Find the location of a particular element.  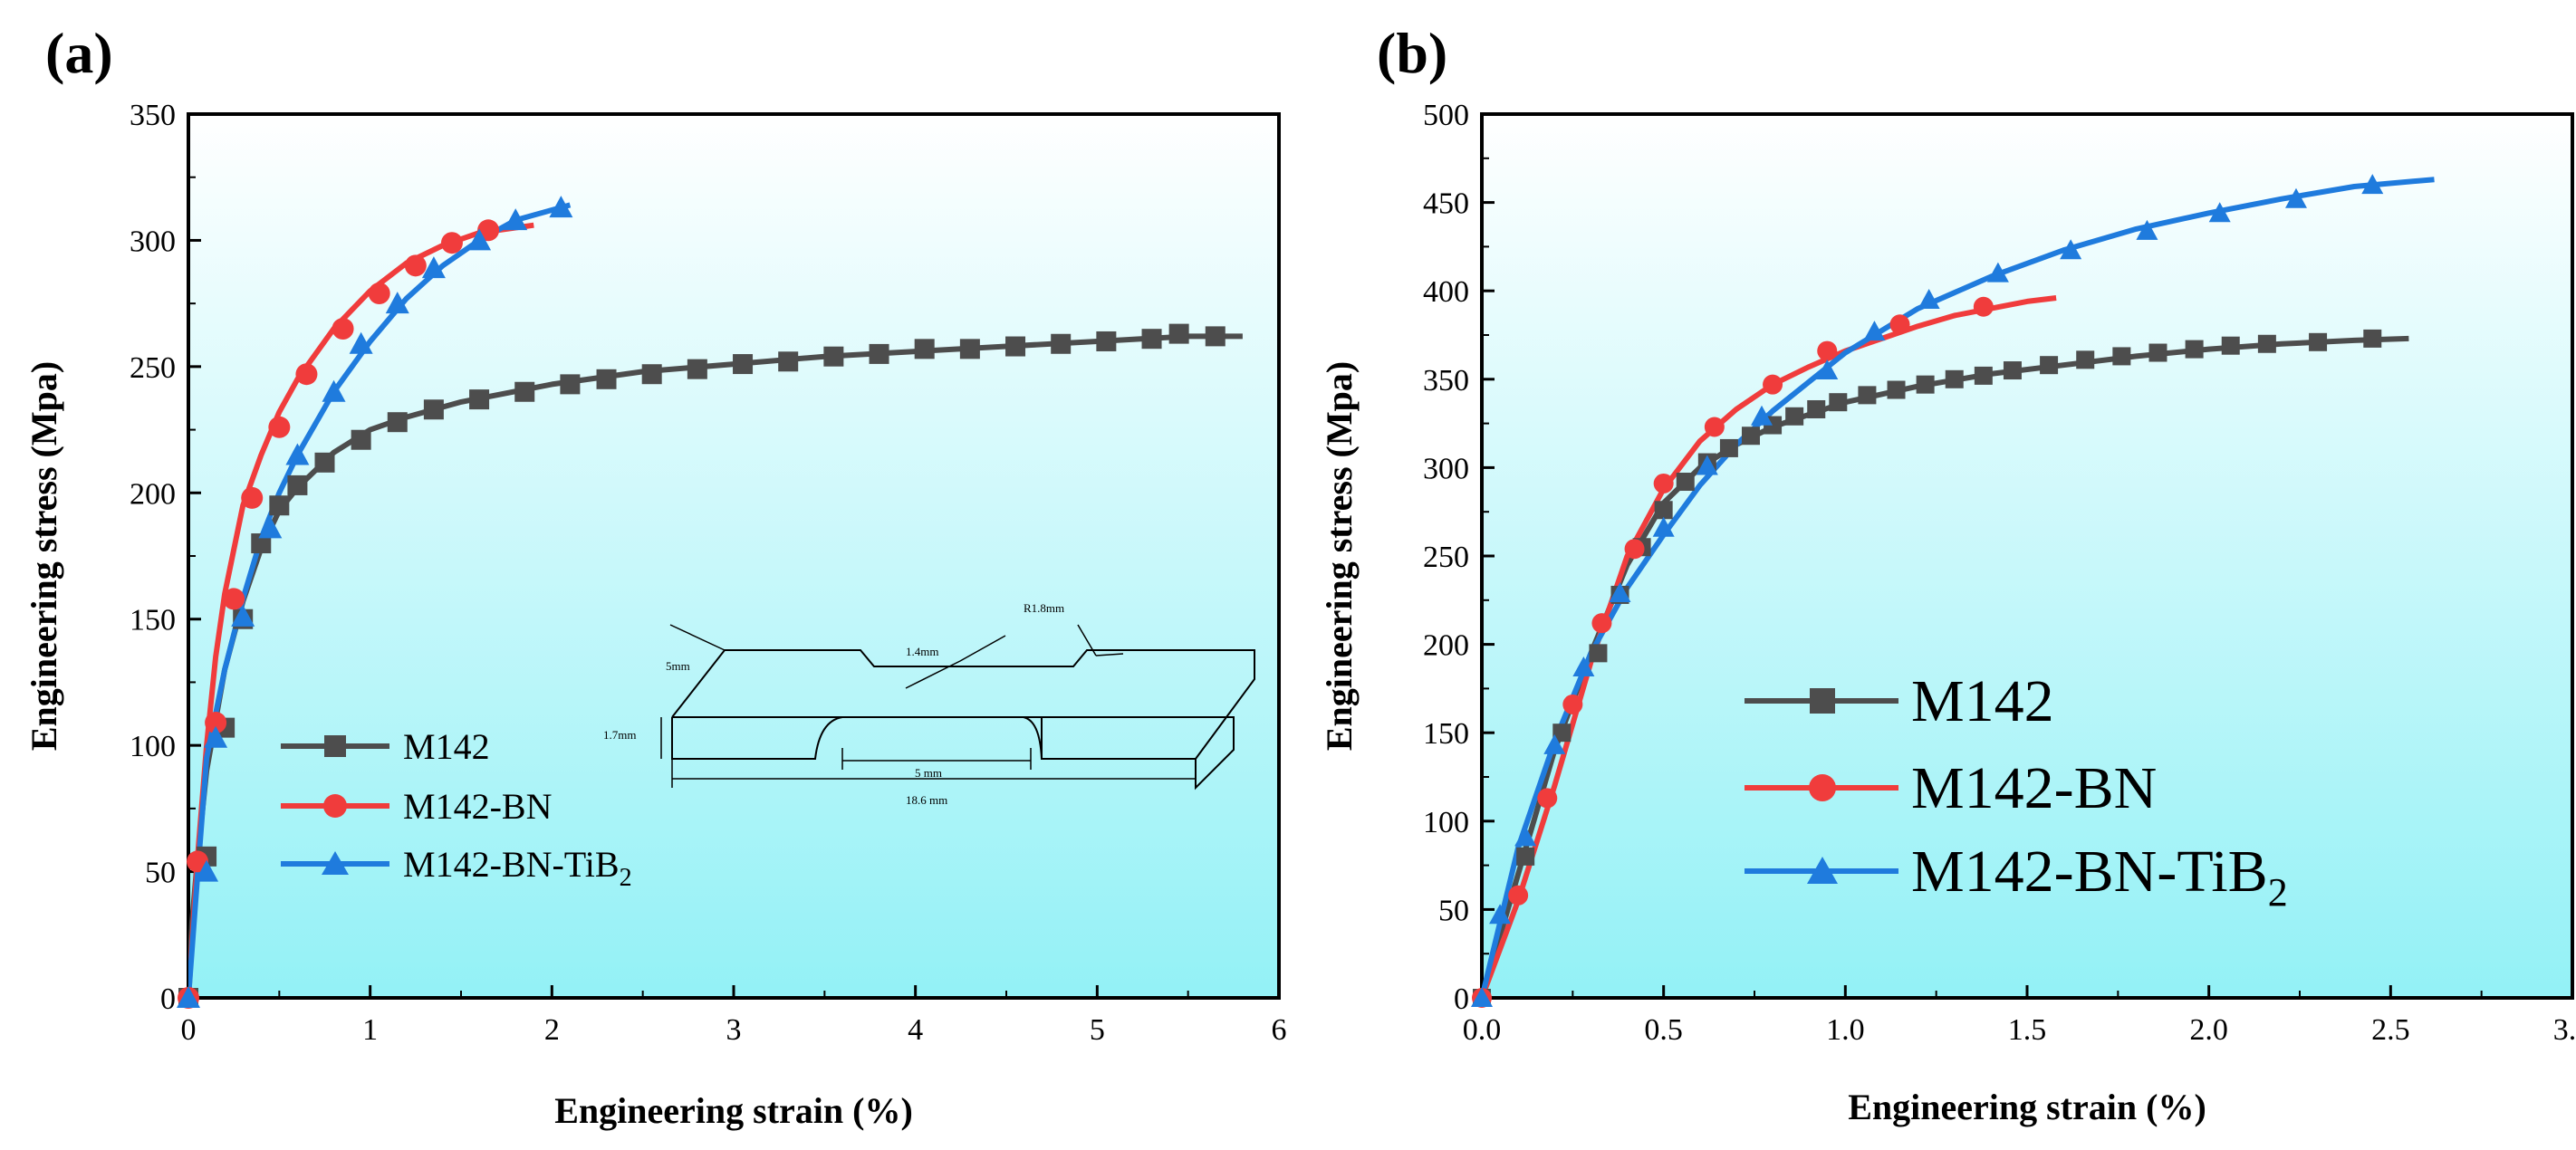

y-tick-label-b: 100 is located at coordinates (1446, 822).